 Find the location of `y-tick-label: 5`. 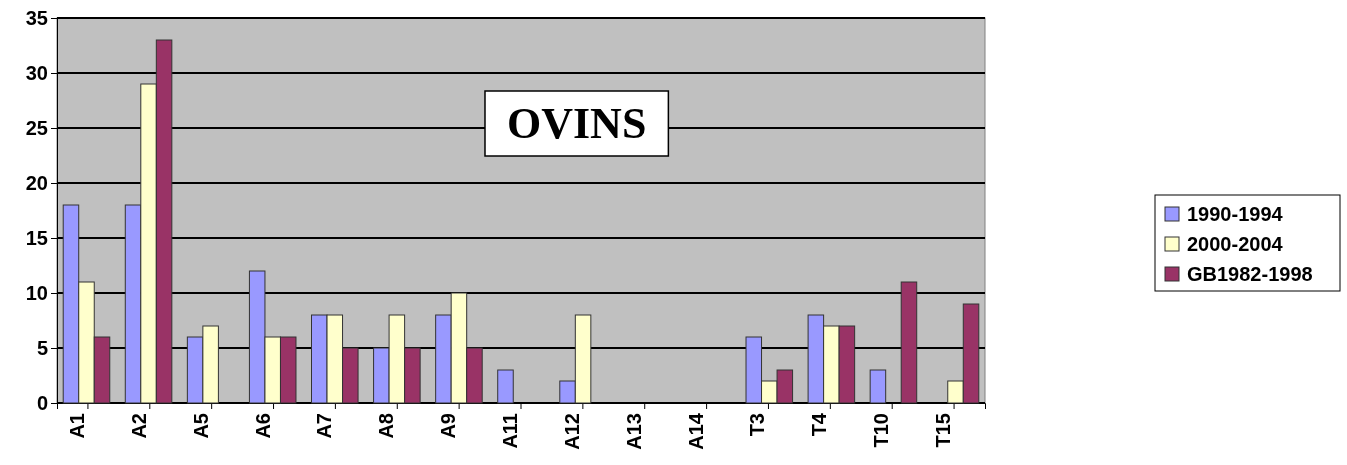

y-tick-label: 5 is located at coordinates (42, 347).